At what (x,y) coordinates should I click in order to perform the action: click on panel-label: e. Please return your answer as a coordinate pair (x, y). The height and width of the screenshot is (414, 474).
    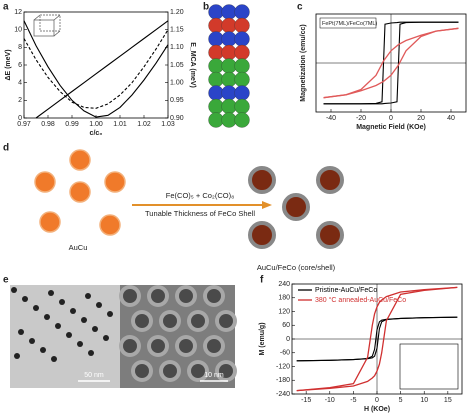
    Looking at the image, I should click on (6, 280).